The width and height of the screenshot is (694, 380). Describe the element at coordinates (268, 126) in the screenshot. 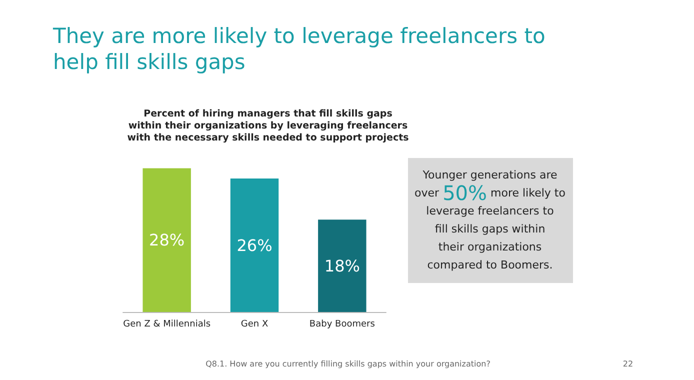

I see `chart-subtitle: Percent of hiring managers that fill skills gaps within their organizations by leveraging freelancers with the necessary skills needed to support projects` at that location.